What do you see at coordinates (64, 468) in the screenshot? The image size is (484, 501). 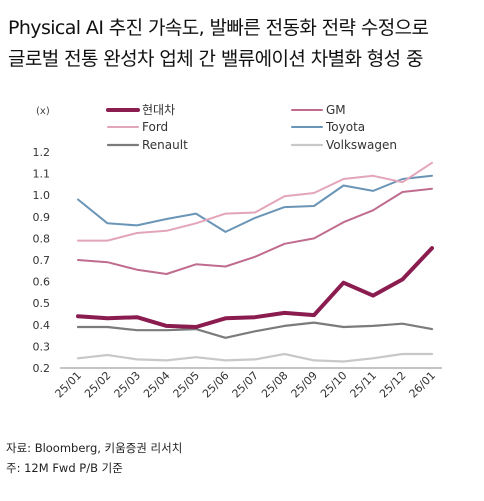 I see `basis-note: 주: 12M Fwd P/B 기준` at bounding box center [64, 468].